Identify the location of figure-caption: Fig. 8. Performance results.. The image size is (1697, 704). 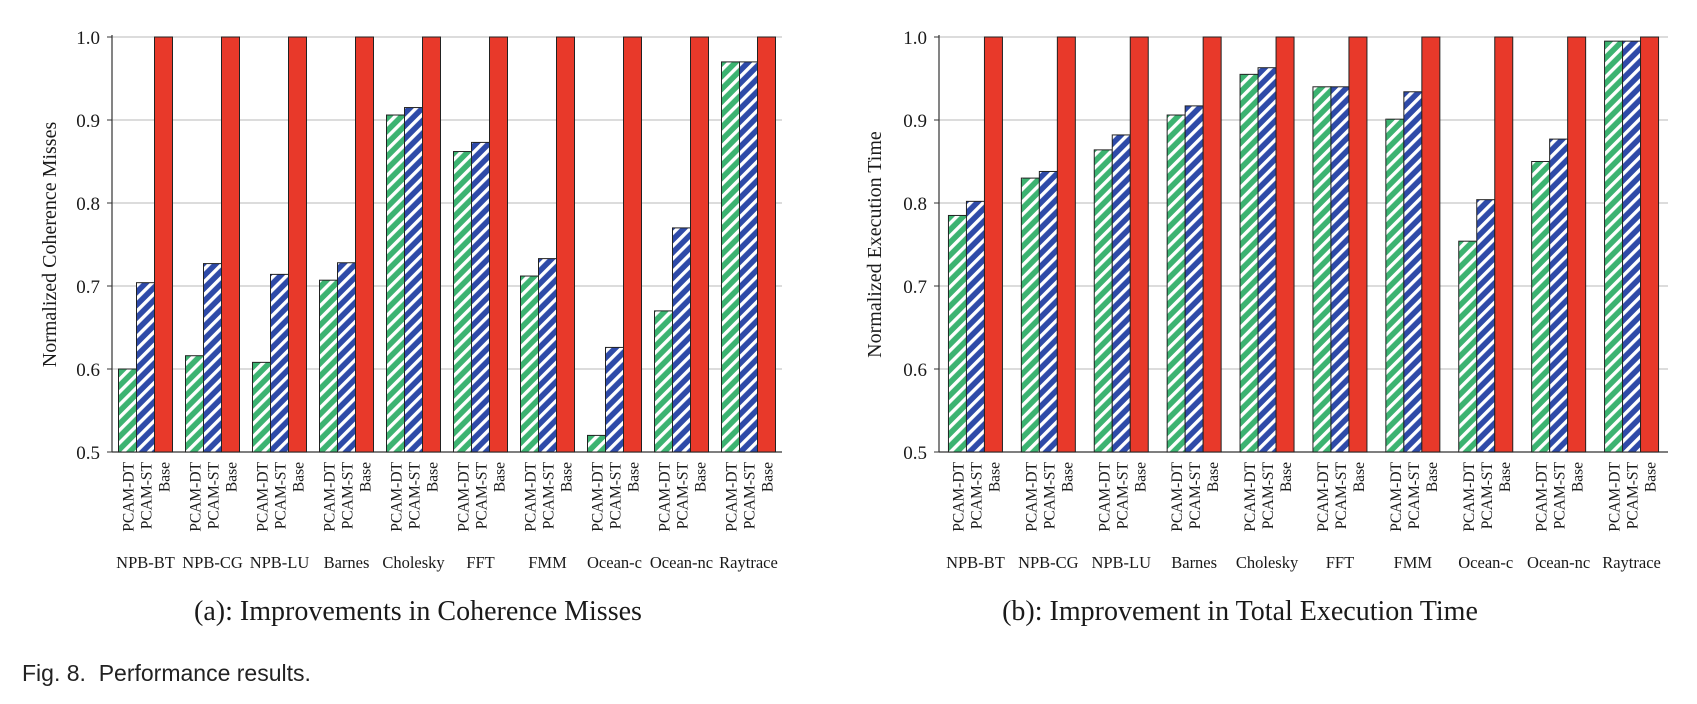
(166, 673).